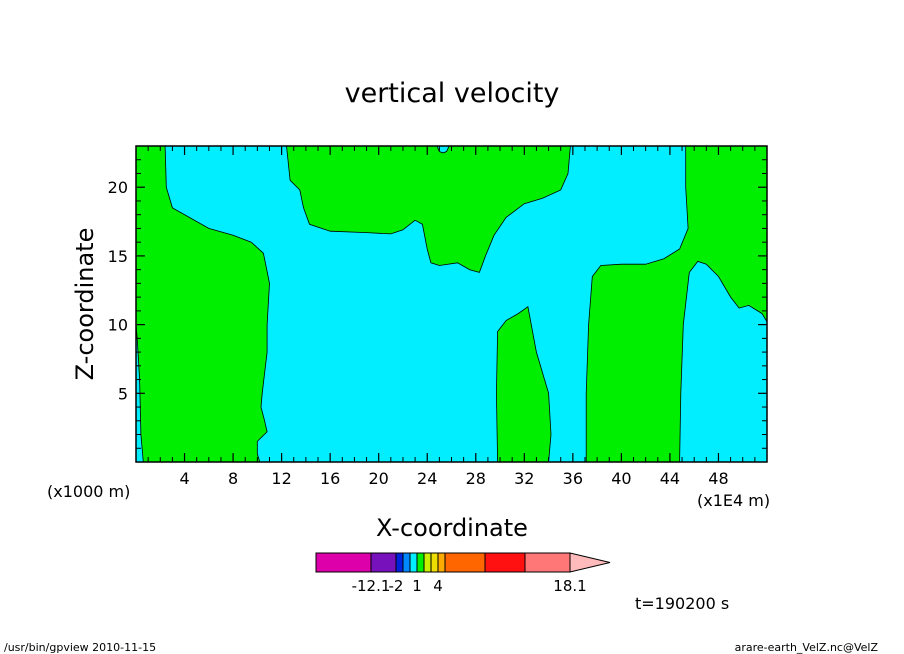  Describe the element at coordinates (379, 478) in the screenshot. I see `x-tick-label: 20` at that location.